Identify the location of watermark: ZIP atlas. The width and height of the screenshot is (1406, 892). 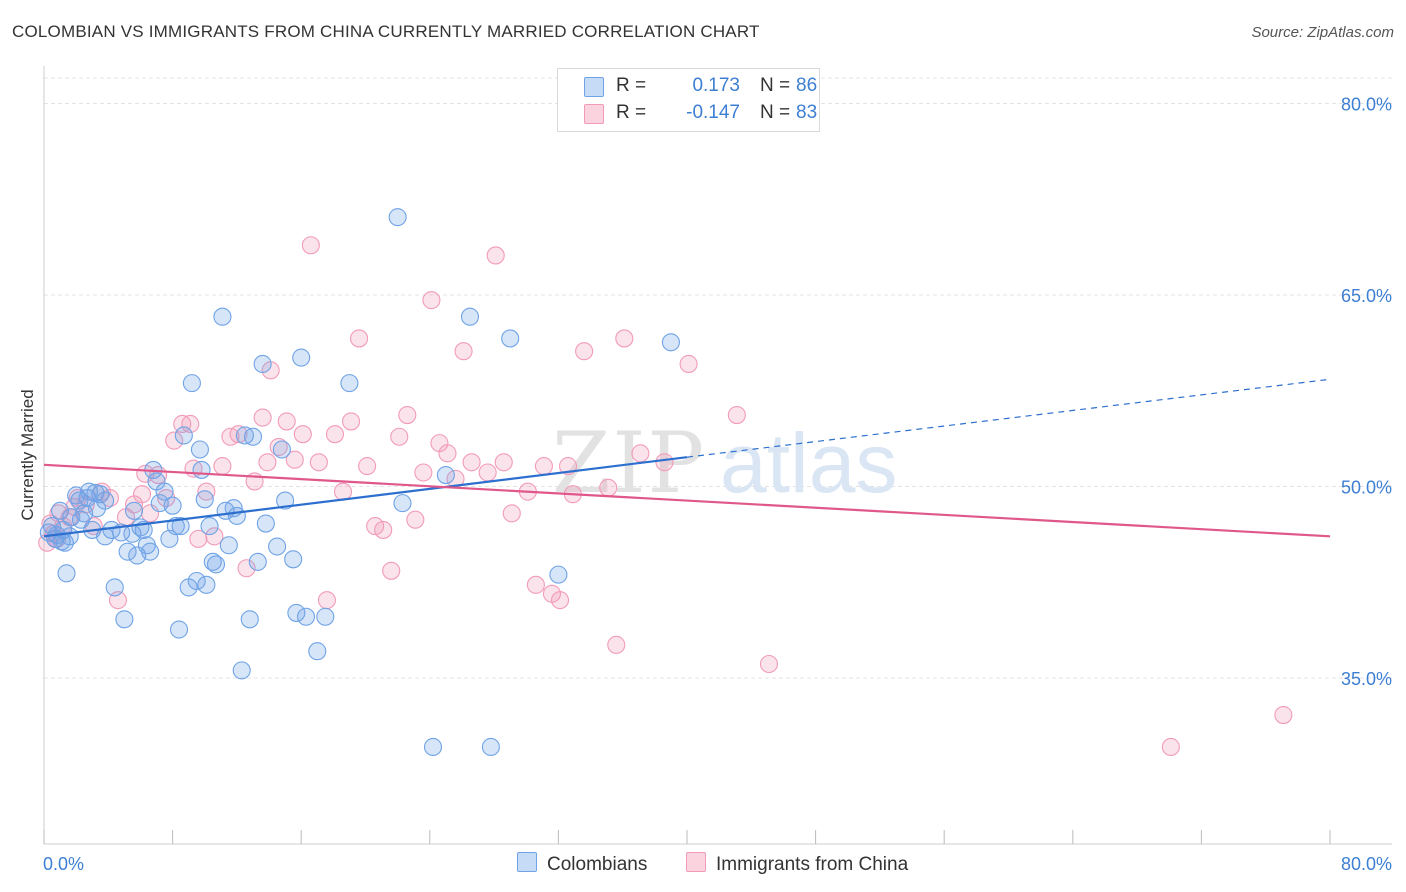
(724, 463).